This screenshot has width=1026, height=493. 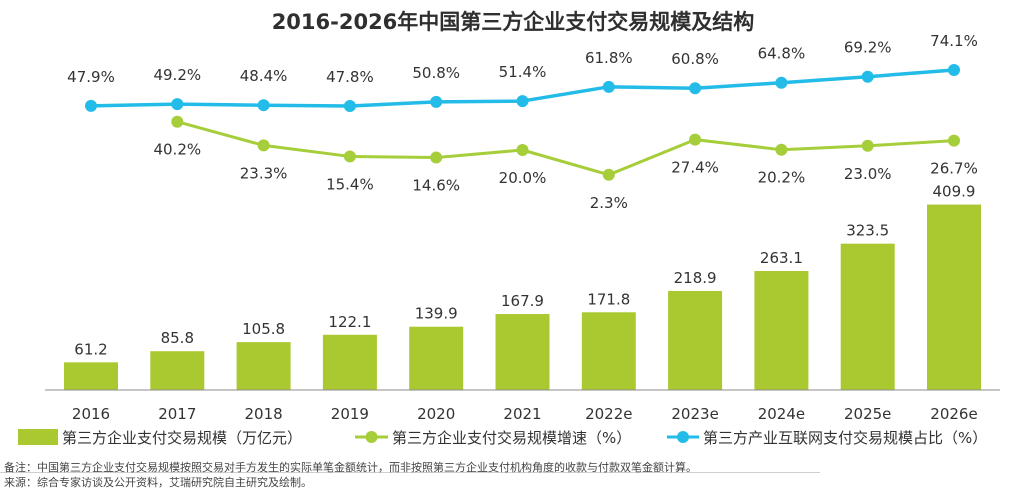 What do you see at coordinates (608, 174) in the screenshot?
I see `growth-point-2022e` at bounding box center [608, 174].